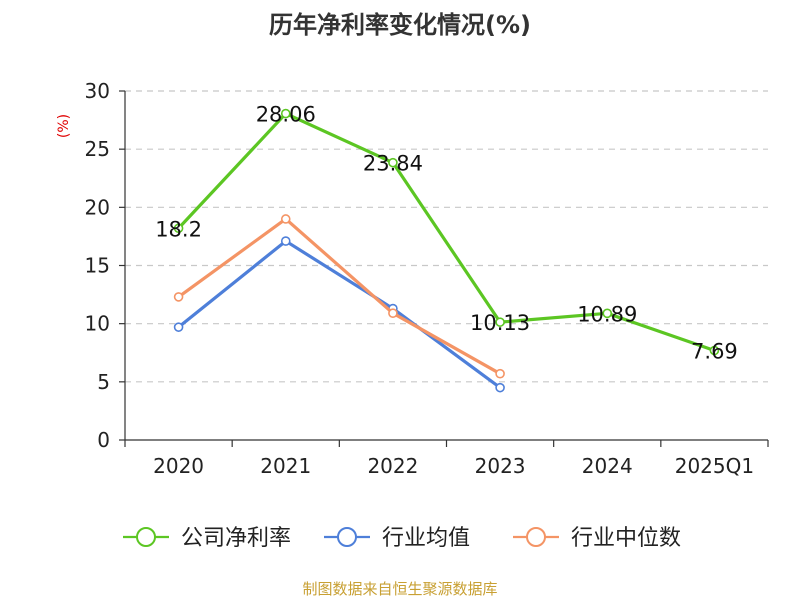 The height and width of the screenshot is (600, 800). What do you see at coordinates (714, 466) in the screenshot?
I see `x-tick-label-2025Q1: 2025Q1` at bounding box center [714, 466].